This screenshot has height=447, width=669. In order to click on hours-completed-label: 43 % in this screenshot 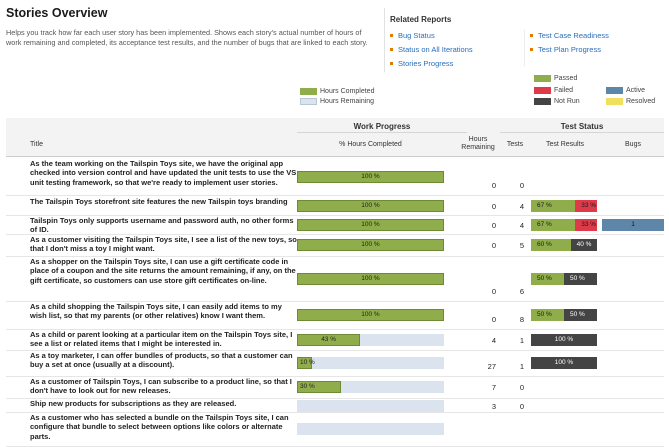, I will do `click(329, 339)`.